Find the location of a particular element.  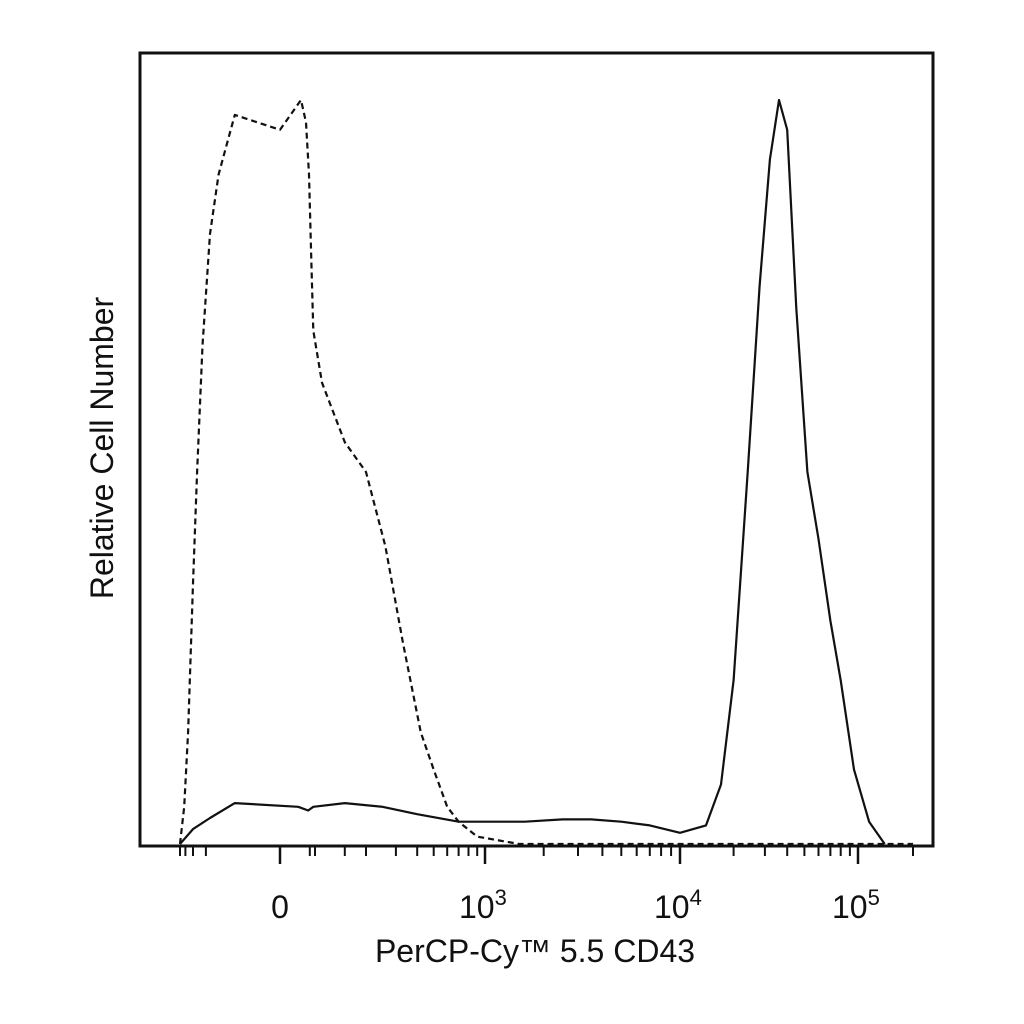

x-tick-label: 10⁴ is located at coordinates (678, 905).